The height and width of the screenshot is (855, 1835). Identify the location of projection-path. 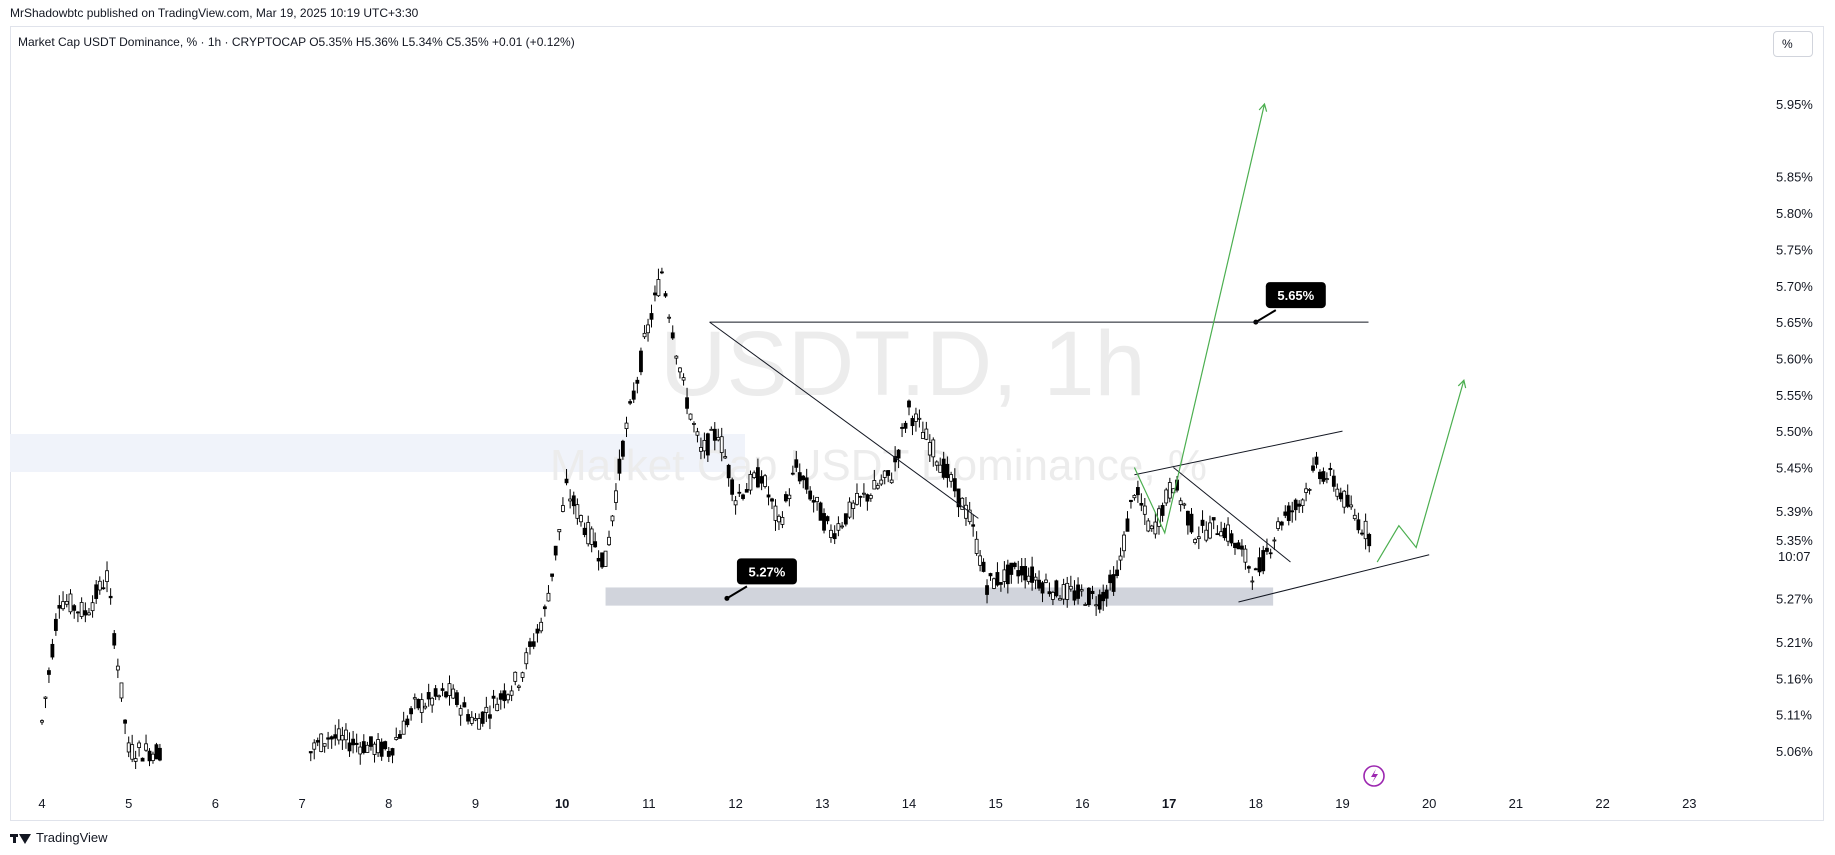
(1199, 319).